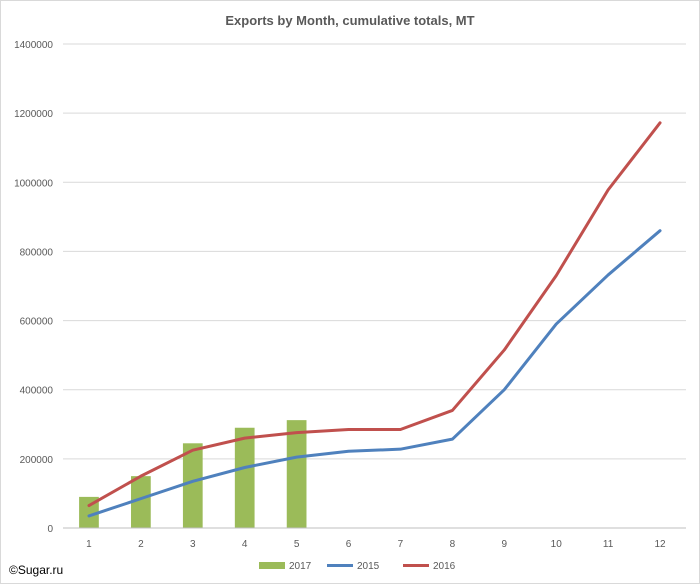  I want to click on x-tick-label: 6, so click(349, 544).